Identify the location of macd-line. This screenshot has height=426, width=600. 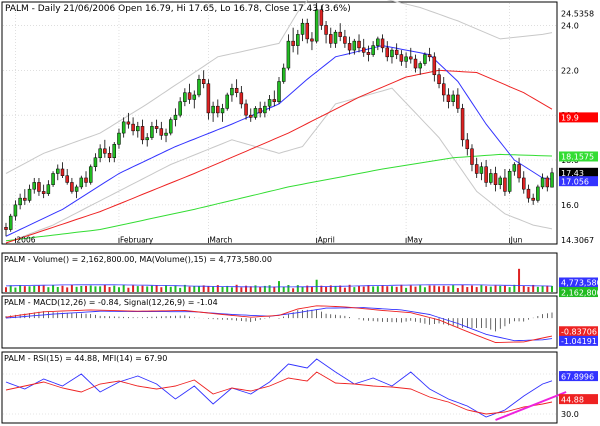
(279, 324).